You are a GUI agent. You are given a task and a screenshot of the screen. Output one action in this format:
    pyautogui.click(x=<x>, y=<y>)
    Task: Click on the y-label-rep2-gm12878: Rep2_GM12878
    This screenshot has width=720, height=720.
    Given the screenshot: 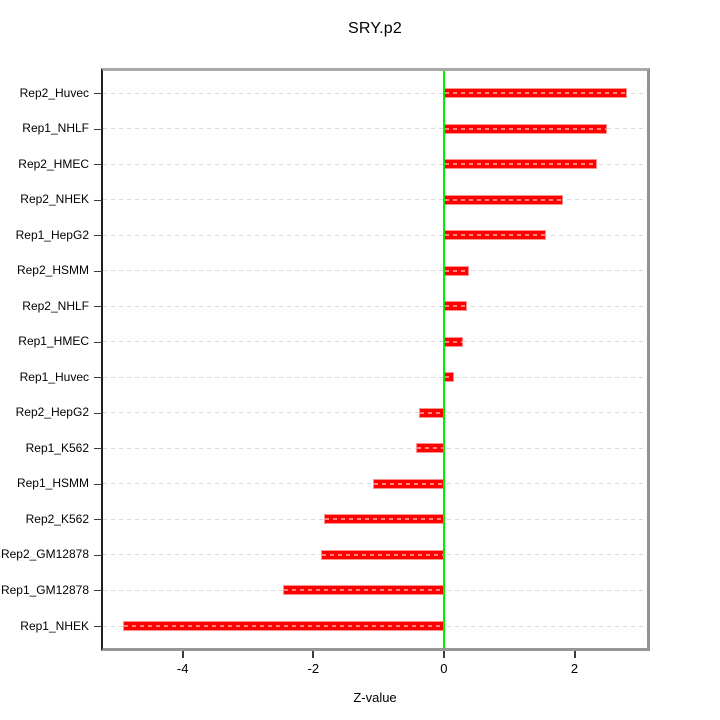 What is the action you would take?
    pyautogui.click(x=44, y=554)
    